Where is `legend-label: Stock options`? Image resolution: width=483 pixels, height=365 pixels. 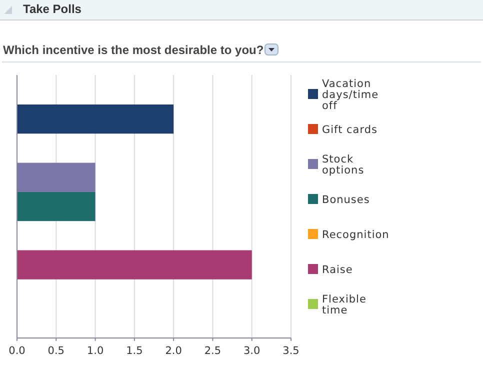
legend-label: Stock options is located at coordinates (343, 165).